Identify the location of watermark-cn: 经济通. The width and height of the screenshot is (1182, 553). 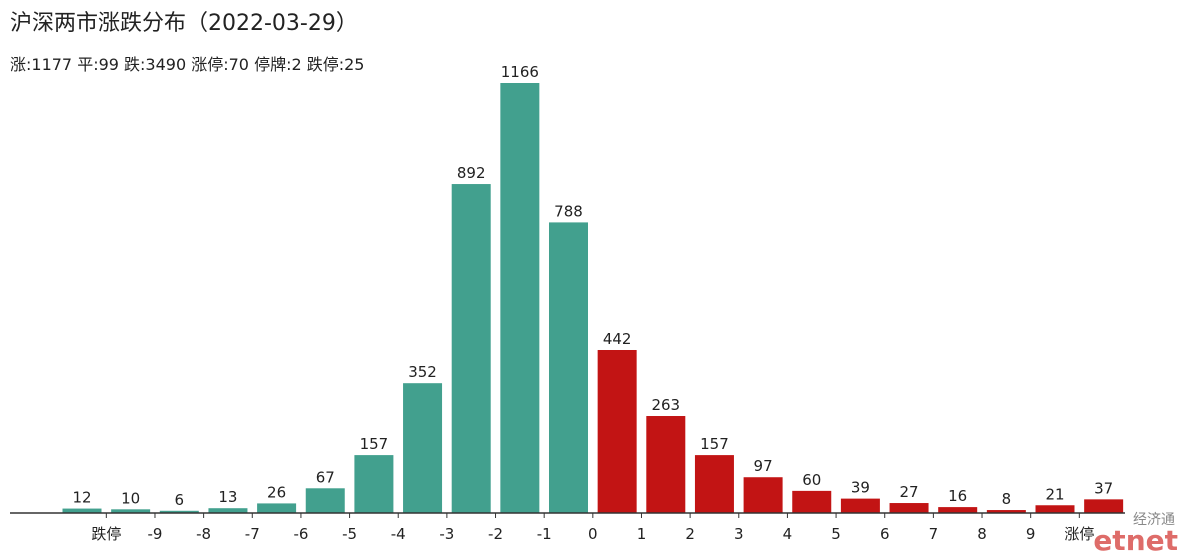
(1154, 520).